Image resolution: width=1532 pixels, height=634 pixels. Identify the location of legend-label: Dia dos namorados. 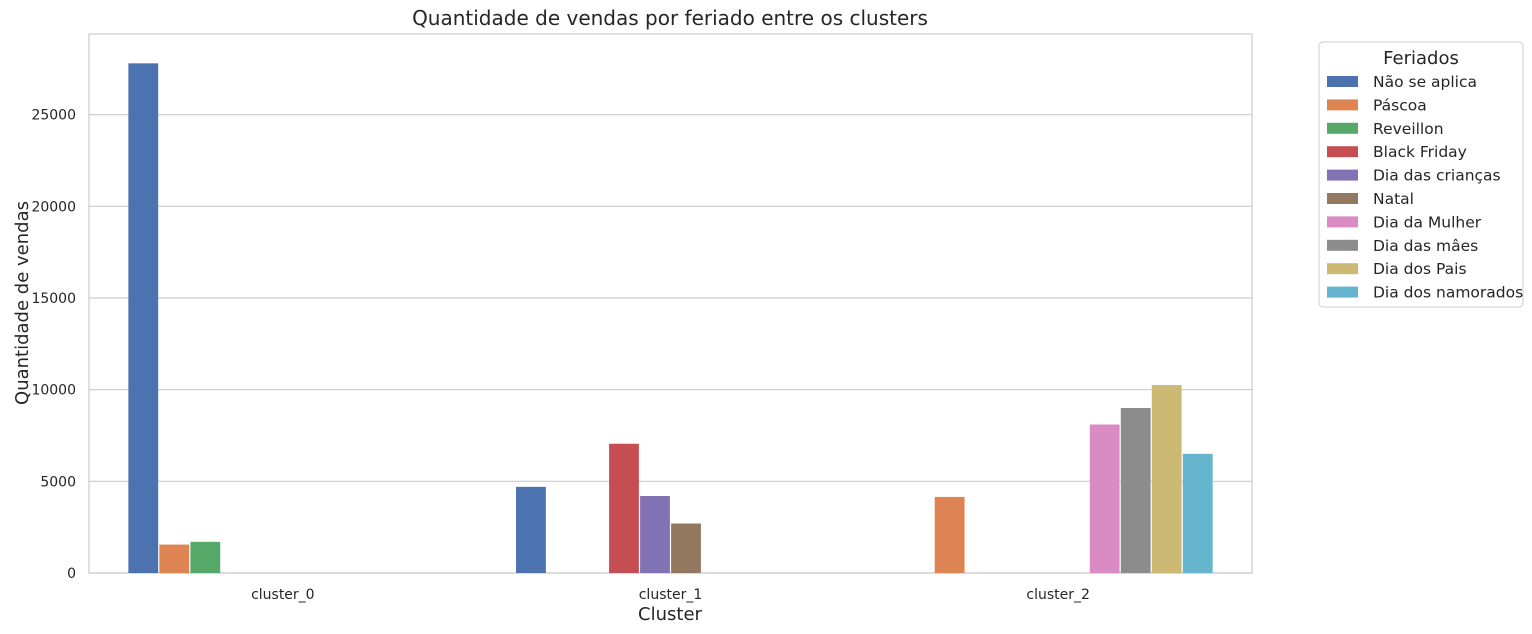
(1448, 293).